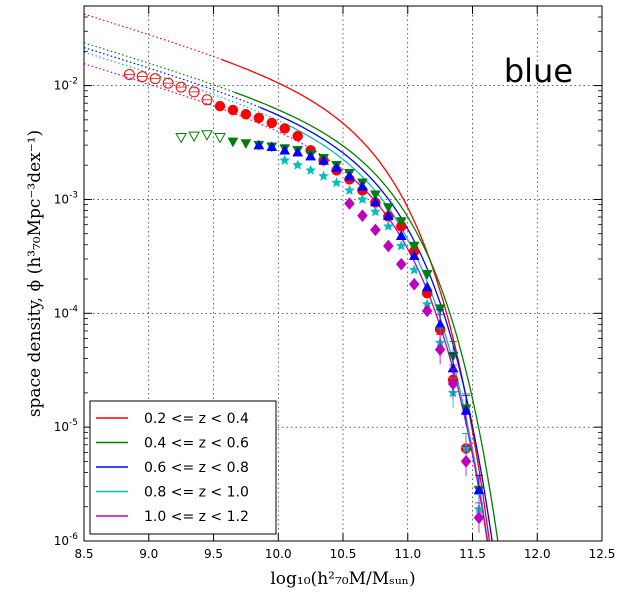 This screenshot has width=632, height=597. Describe the element at coordinates (278, 554) in the screenshot. I see `x-tick-label: 10.0` at that location.